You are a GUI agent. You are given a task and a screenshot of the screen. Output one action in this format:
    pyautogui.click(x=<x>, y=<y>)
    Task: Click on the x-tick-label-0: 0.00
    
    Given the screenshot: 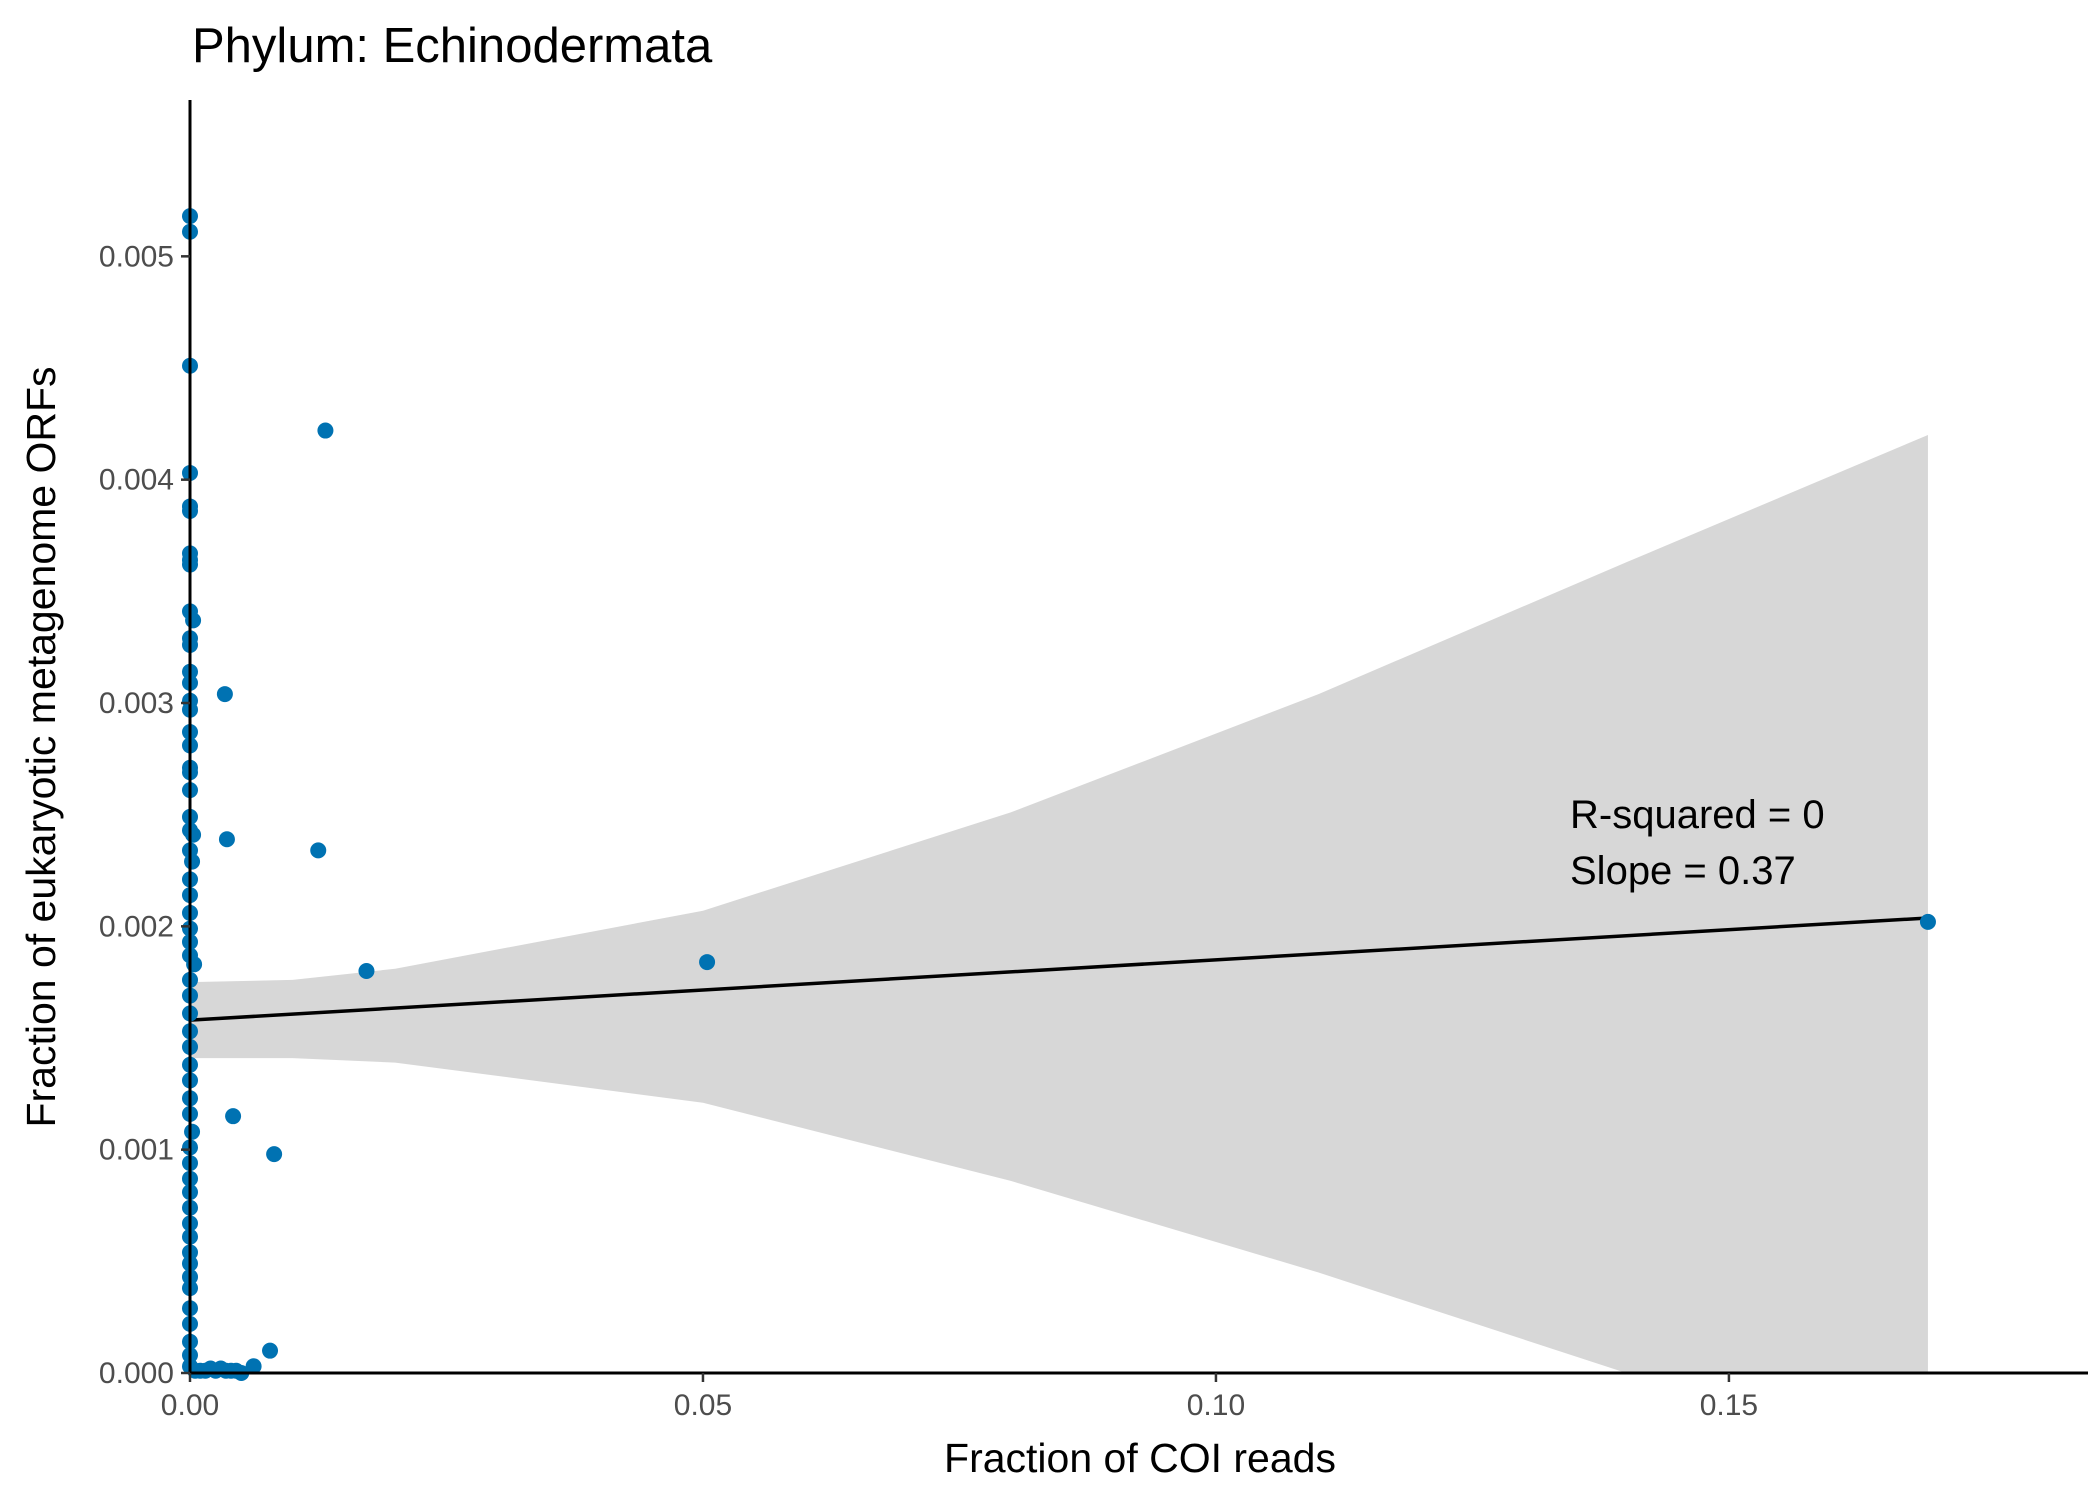 What is the action you would take?
    pyautogui.click(x=190, y=1405)
    